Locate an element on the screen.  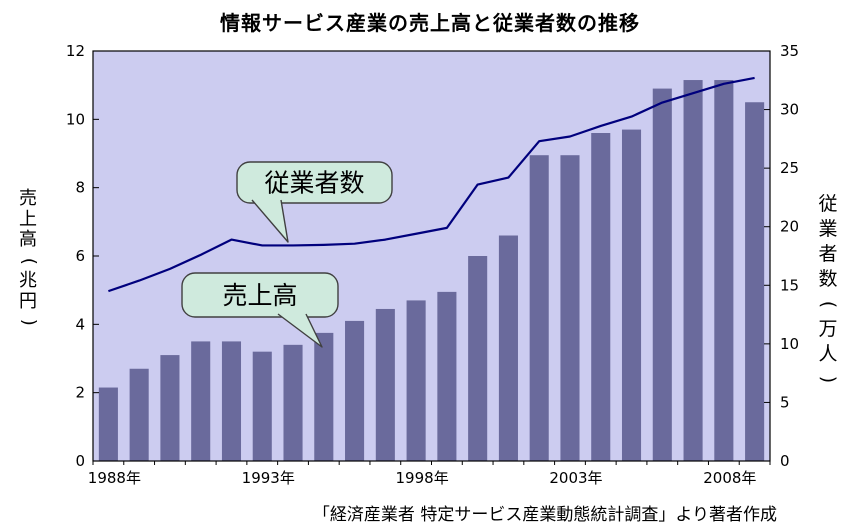
left-axis-tick-label: 2 is located at coordinates (80, 393).